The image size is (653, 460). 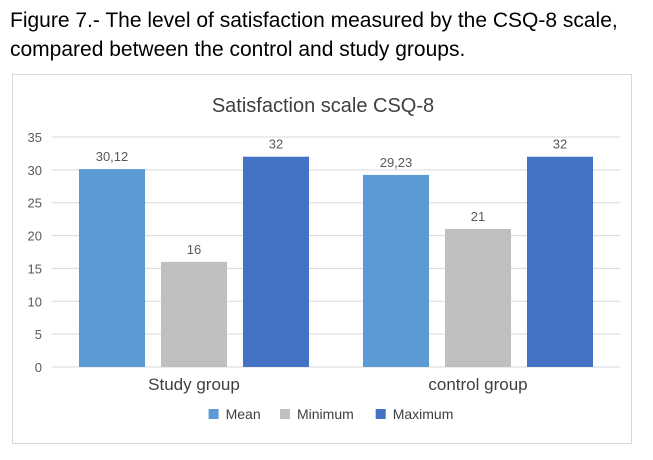 I want to click on y-tick-label: 20, so click(x=35, y=236).